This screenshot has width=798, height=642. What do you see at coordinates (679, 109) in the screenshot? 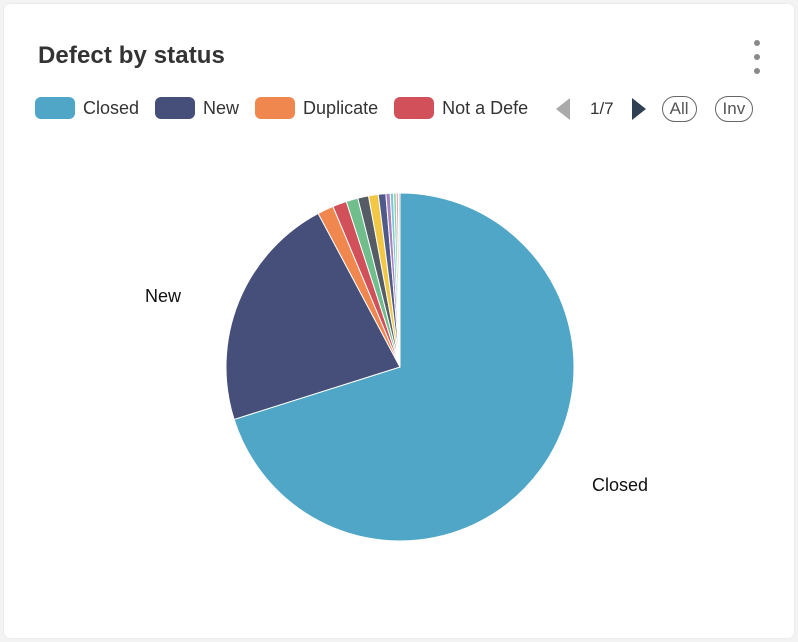
I see `select-all-button: All` at bounding box center [679, 109].